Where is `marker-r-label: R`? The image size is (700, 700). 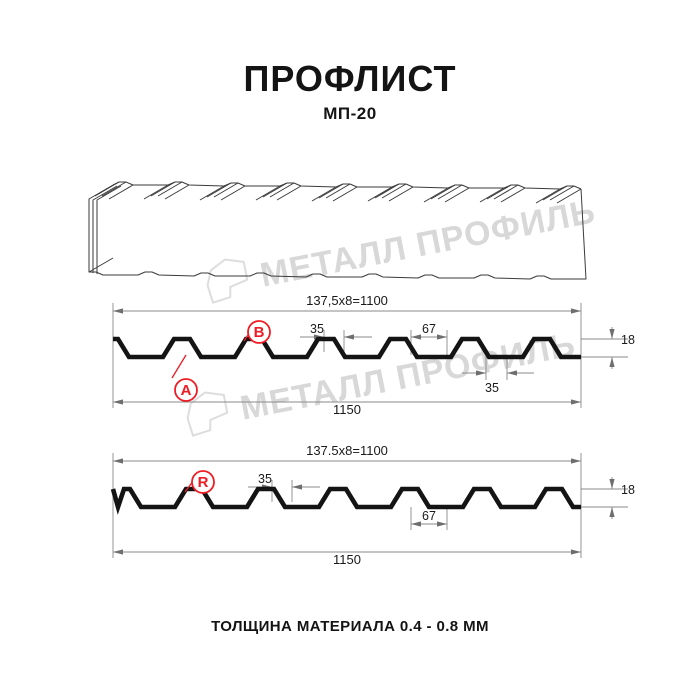
marker-r-label: R is located at coordinates (203, 482).